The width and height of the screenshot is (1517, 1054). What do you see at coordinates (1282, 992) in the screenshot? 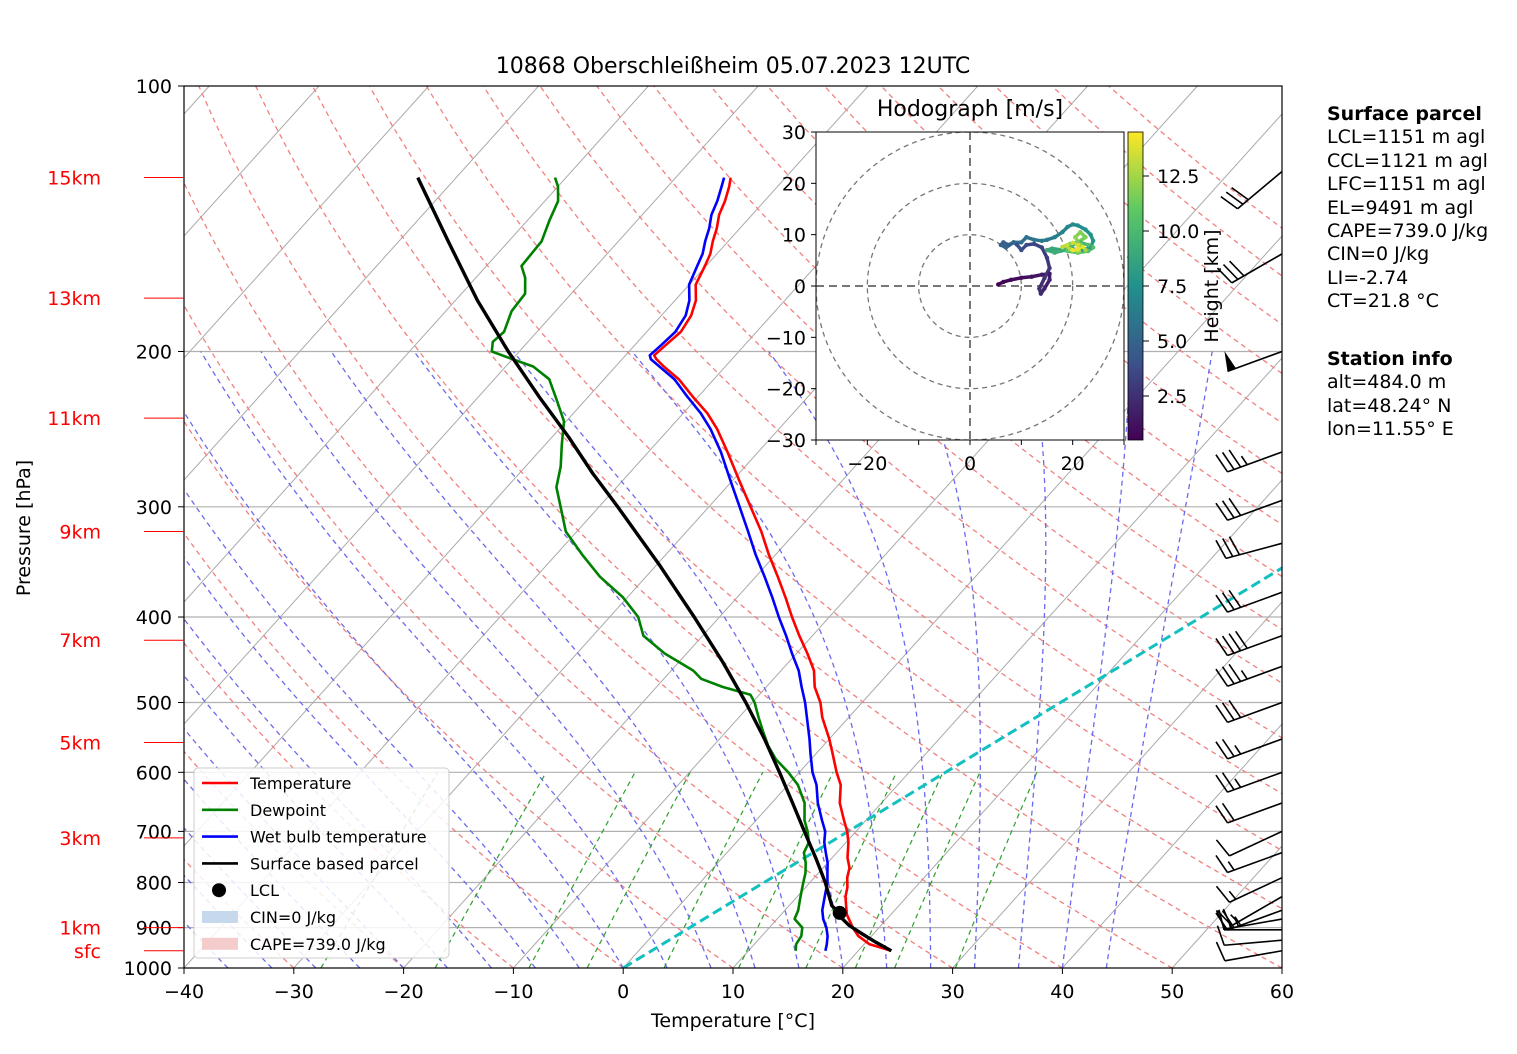
I see `x-tick-label: 60` at bounding box center [1282, 992].